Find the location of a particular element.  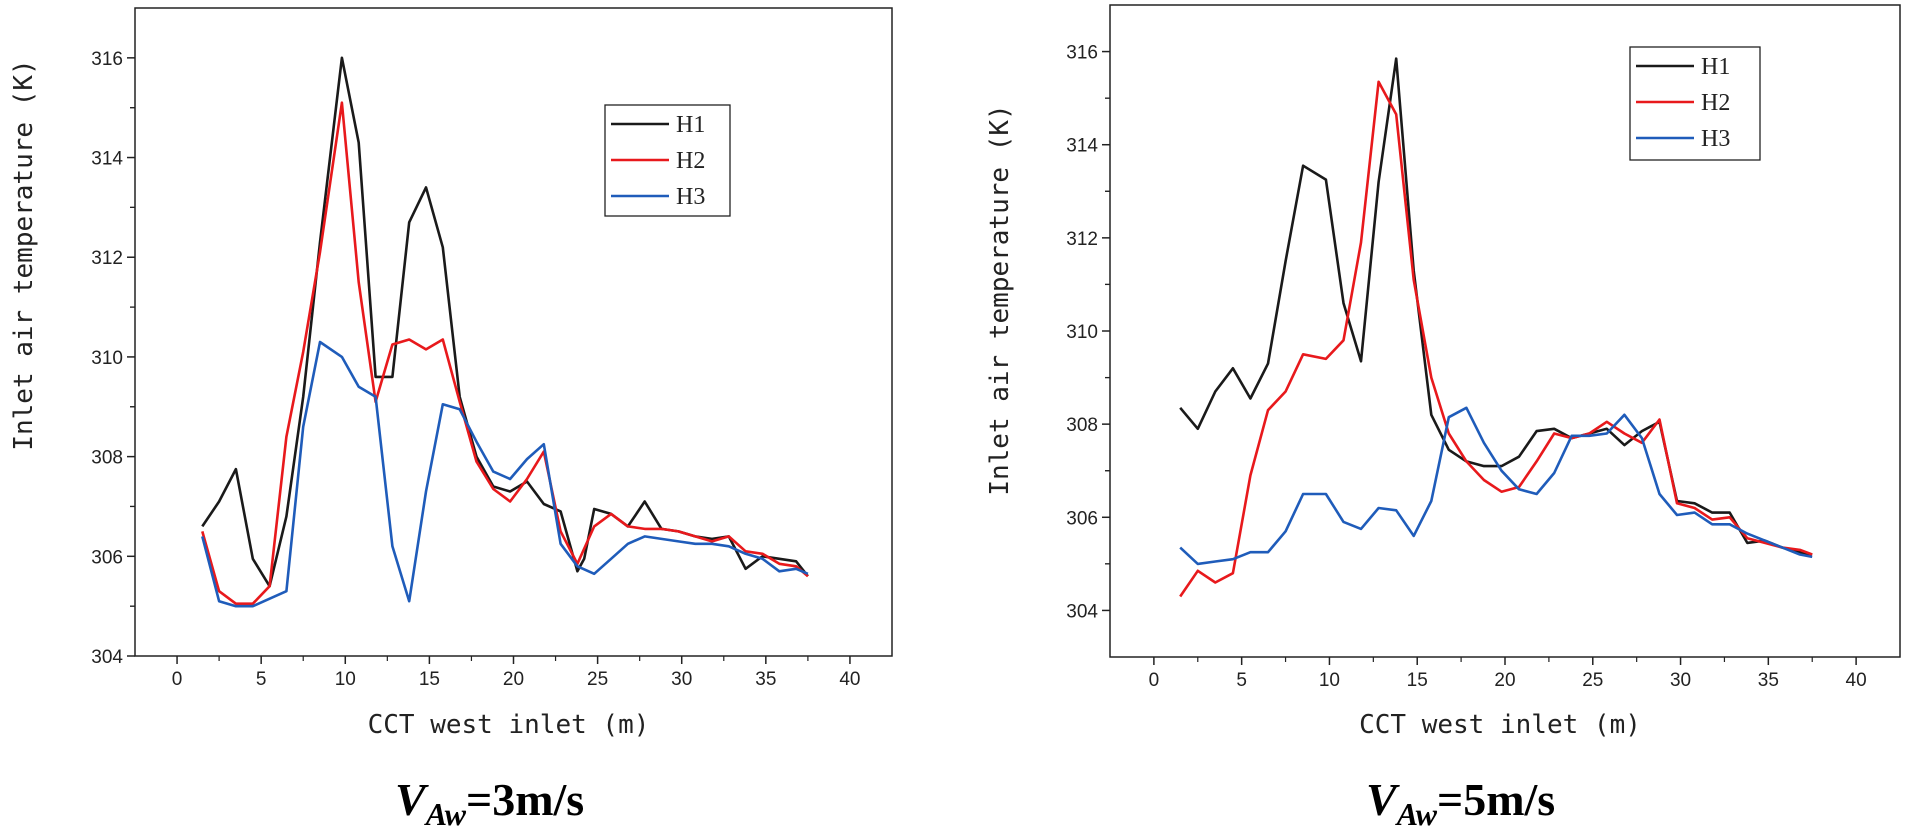

legend-box is located at coordinates (1695, 103).